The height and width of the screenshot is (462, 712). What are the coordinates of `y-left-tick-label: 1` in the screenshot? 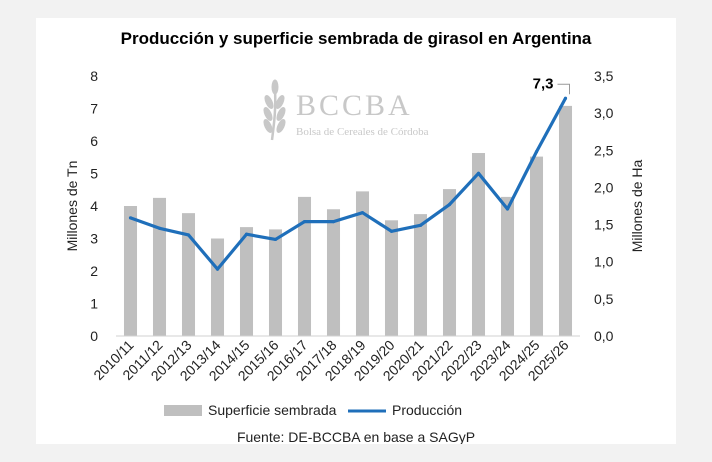 It's located at (94, 304).